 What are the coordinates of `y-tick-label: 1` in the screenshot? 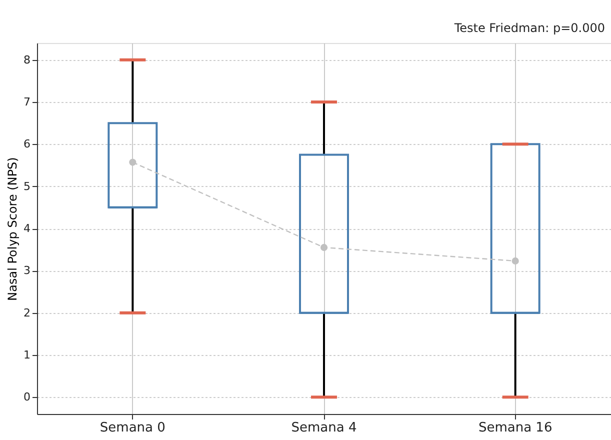 It's located at (27, 355).